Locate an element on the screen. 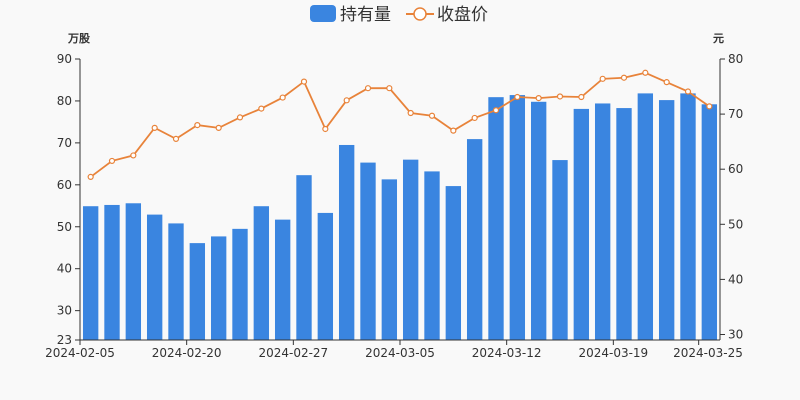 Image resolution: width=800 pixels, height=400 pixels. x-tick-label: 2024-02-05 is located at coordinates (80, 353).